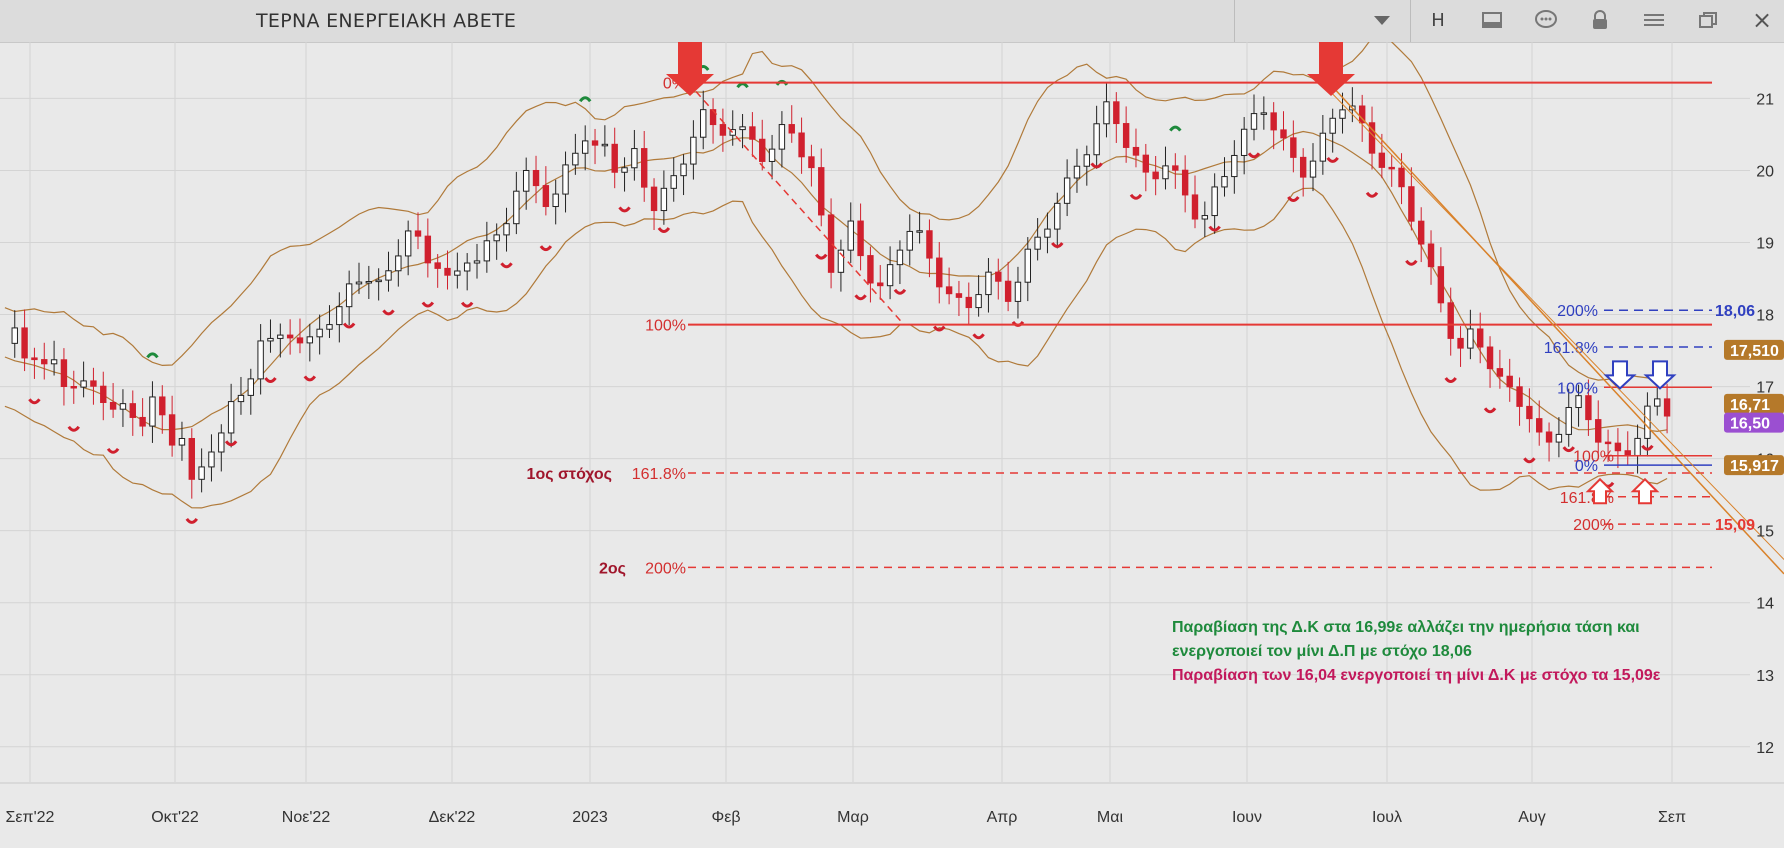 The image size is (1784, 848). Describe the element at coordinates (1492, 20) in the screenshot. I see `panel-icon` at that location.